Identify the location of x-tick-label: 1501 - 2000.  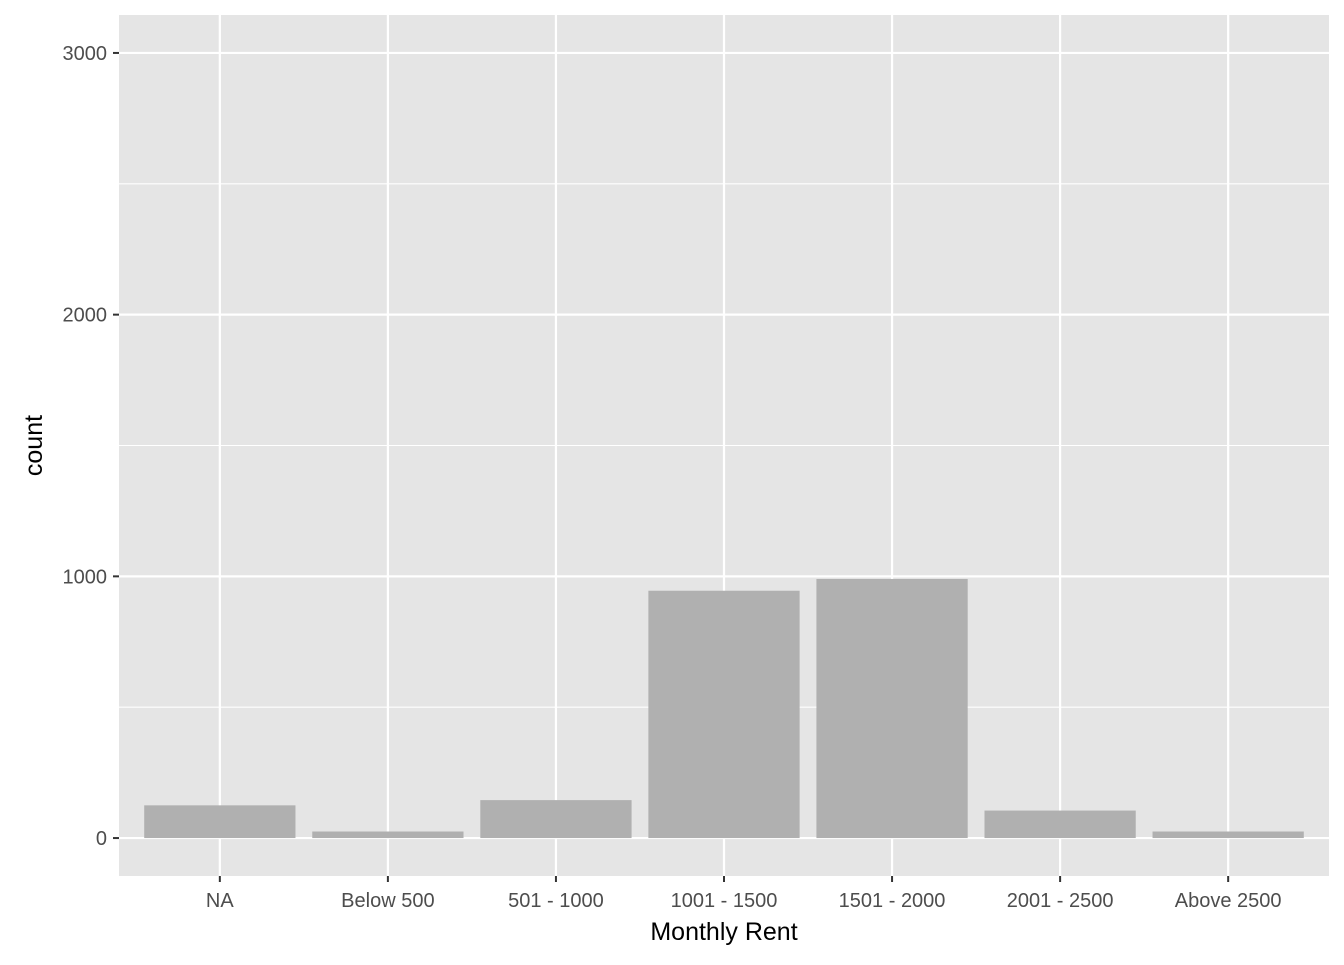
(892, 901).